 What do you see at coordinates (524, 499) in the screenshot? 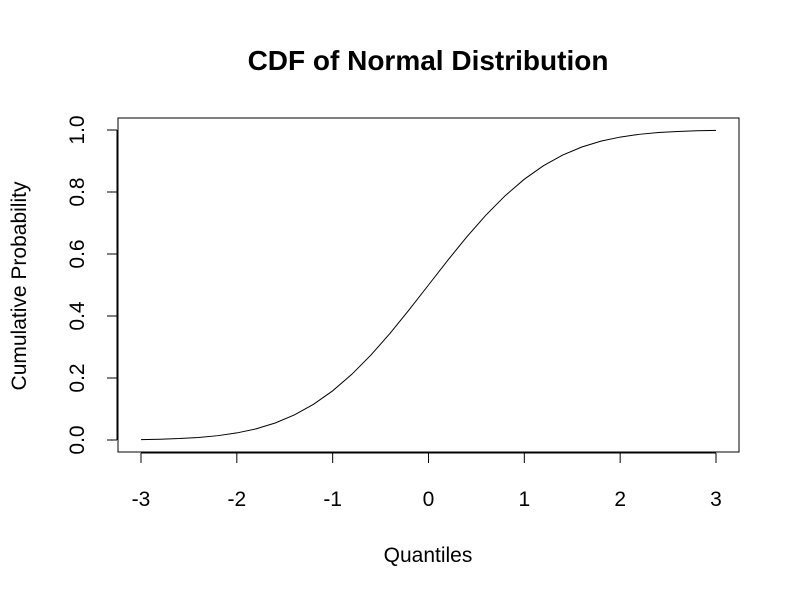
I see `x-tick-label: 1` at bounding box center [524, 499].